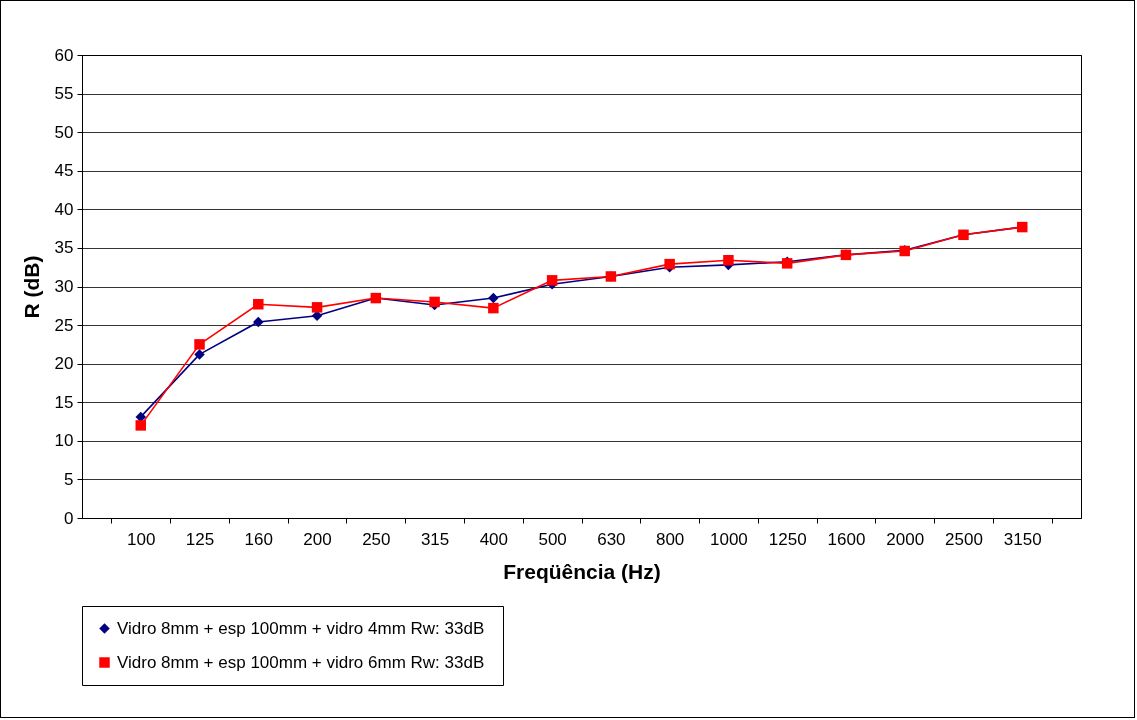 The height and width of the screenshot is (720, 1137). I want to click on x-tick-label: 1600, so click(846, 539).